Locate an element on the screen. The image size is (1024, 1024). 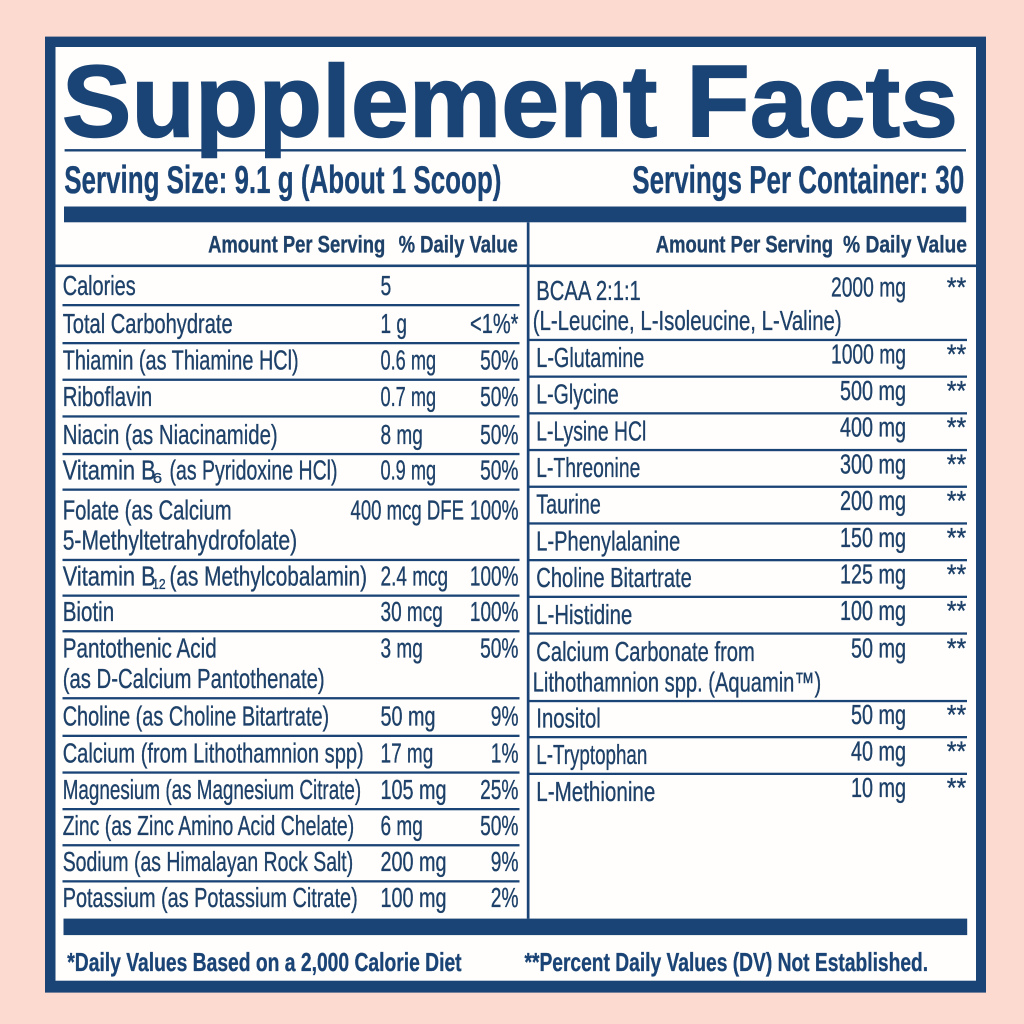
svg-text:Potassium (as Potassium Citrat: Potassium (as Potassium Citrate) is located at coordinates (210, 897).